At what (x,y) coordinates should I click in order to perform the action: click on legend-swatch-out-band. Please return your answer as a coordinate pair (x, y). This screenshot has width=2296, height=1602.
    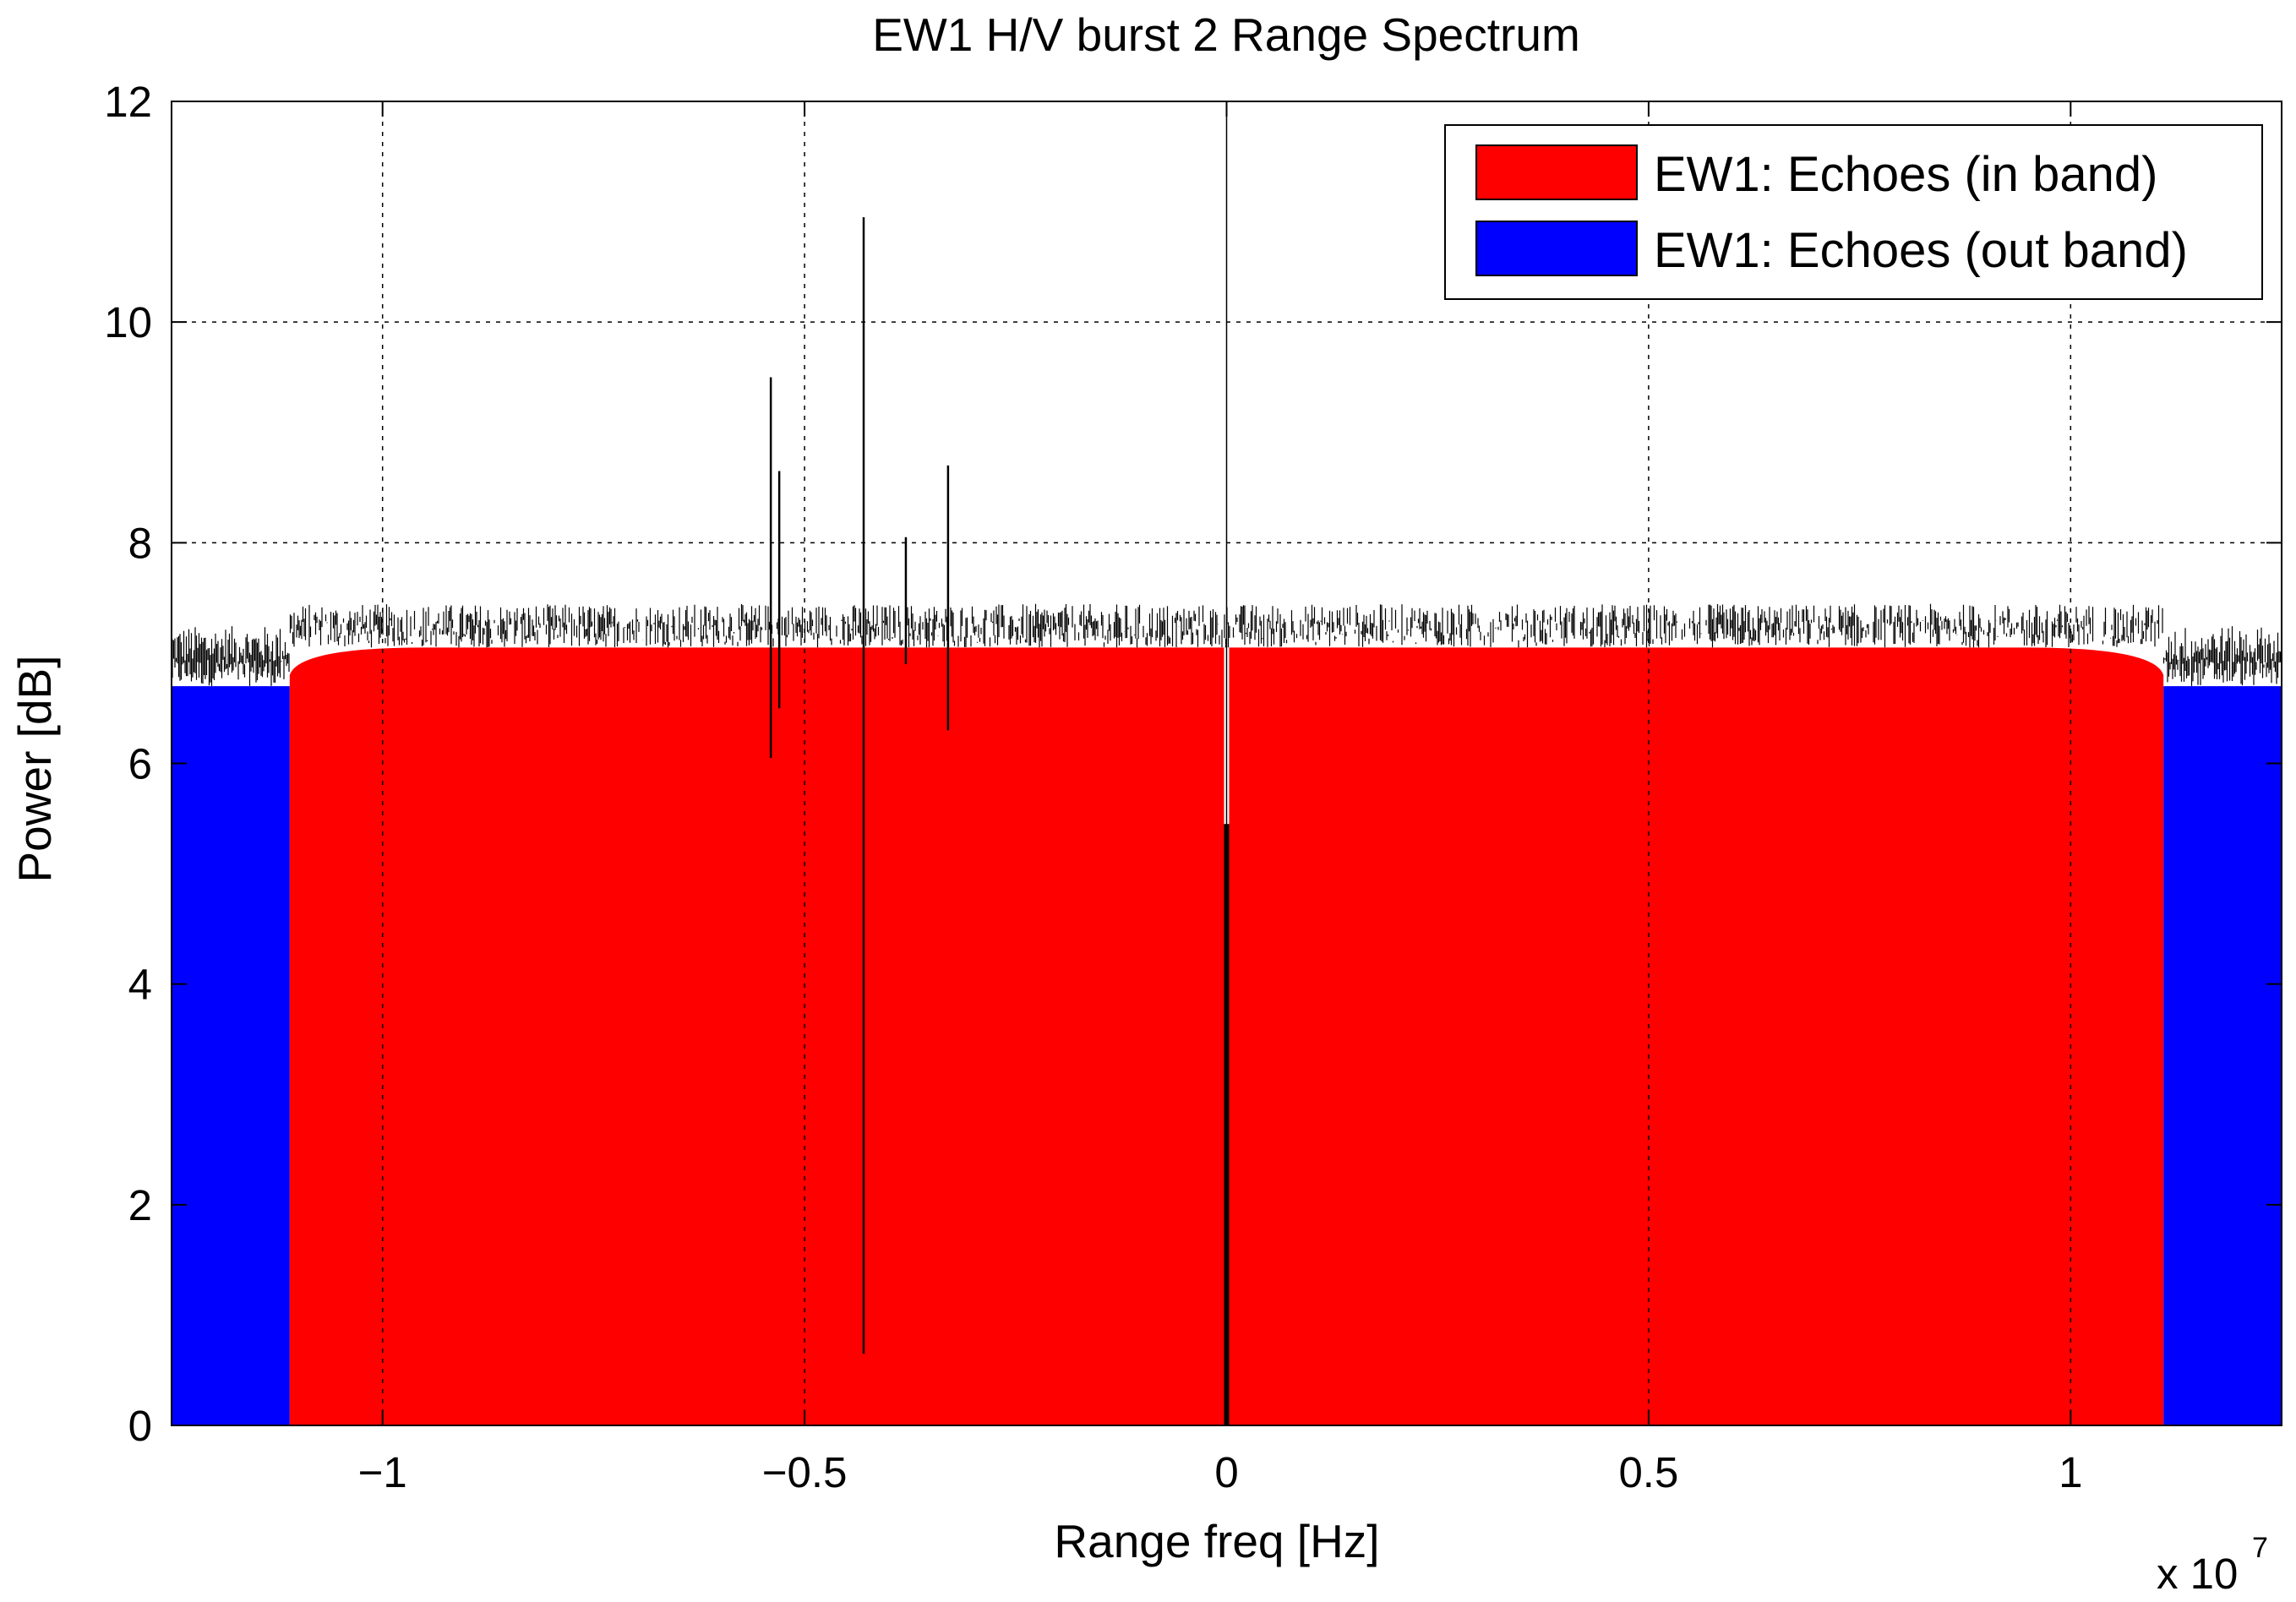
    Looking at the image, I should click on (1557, 248).